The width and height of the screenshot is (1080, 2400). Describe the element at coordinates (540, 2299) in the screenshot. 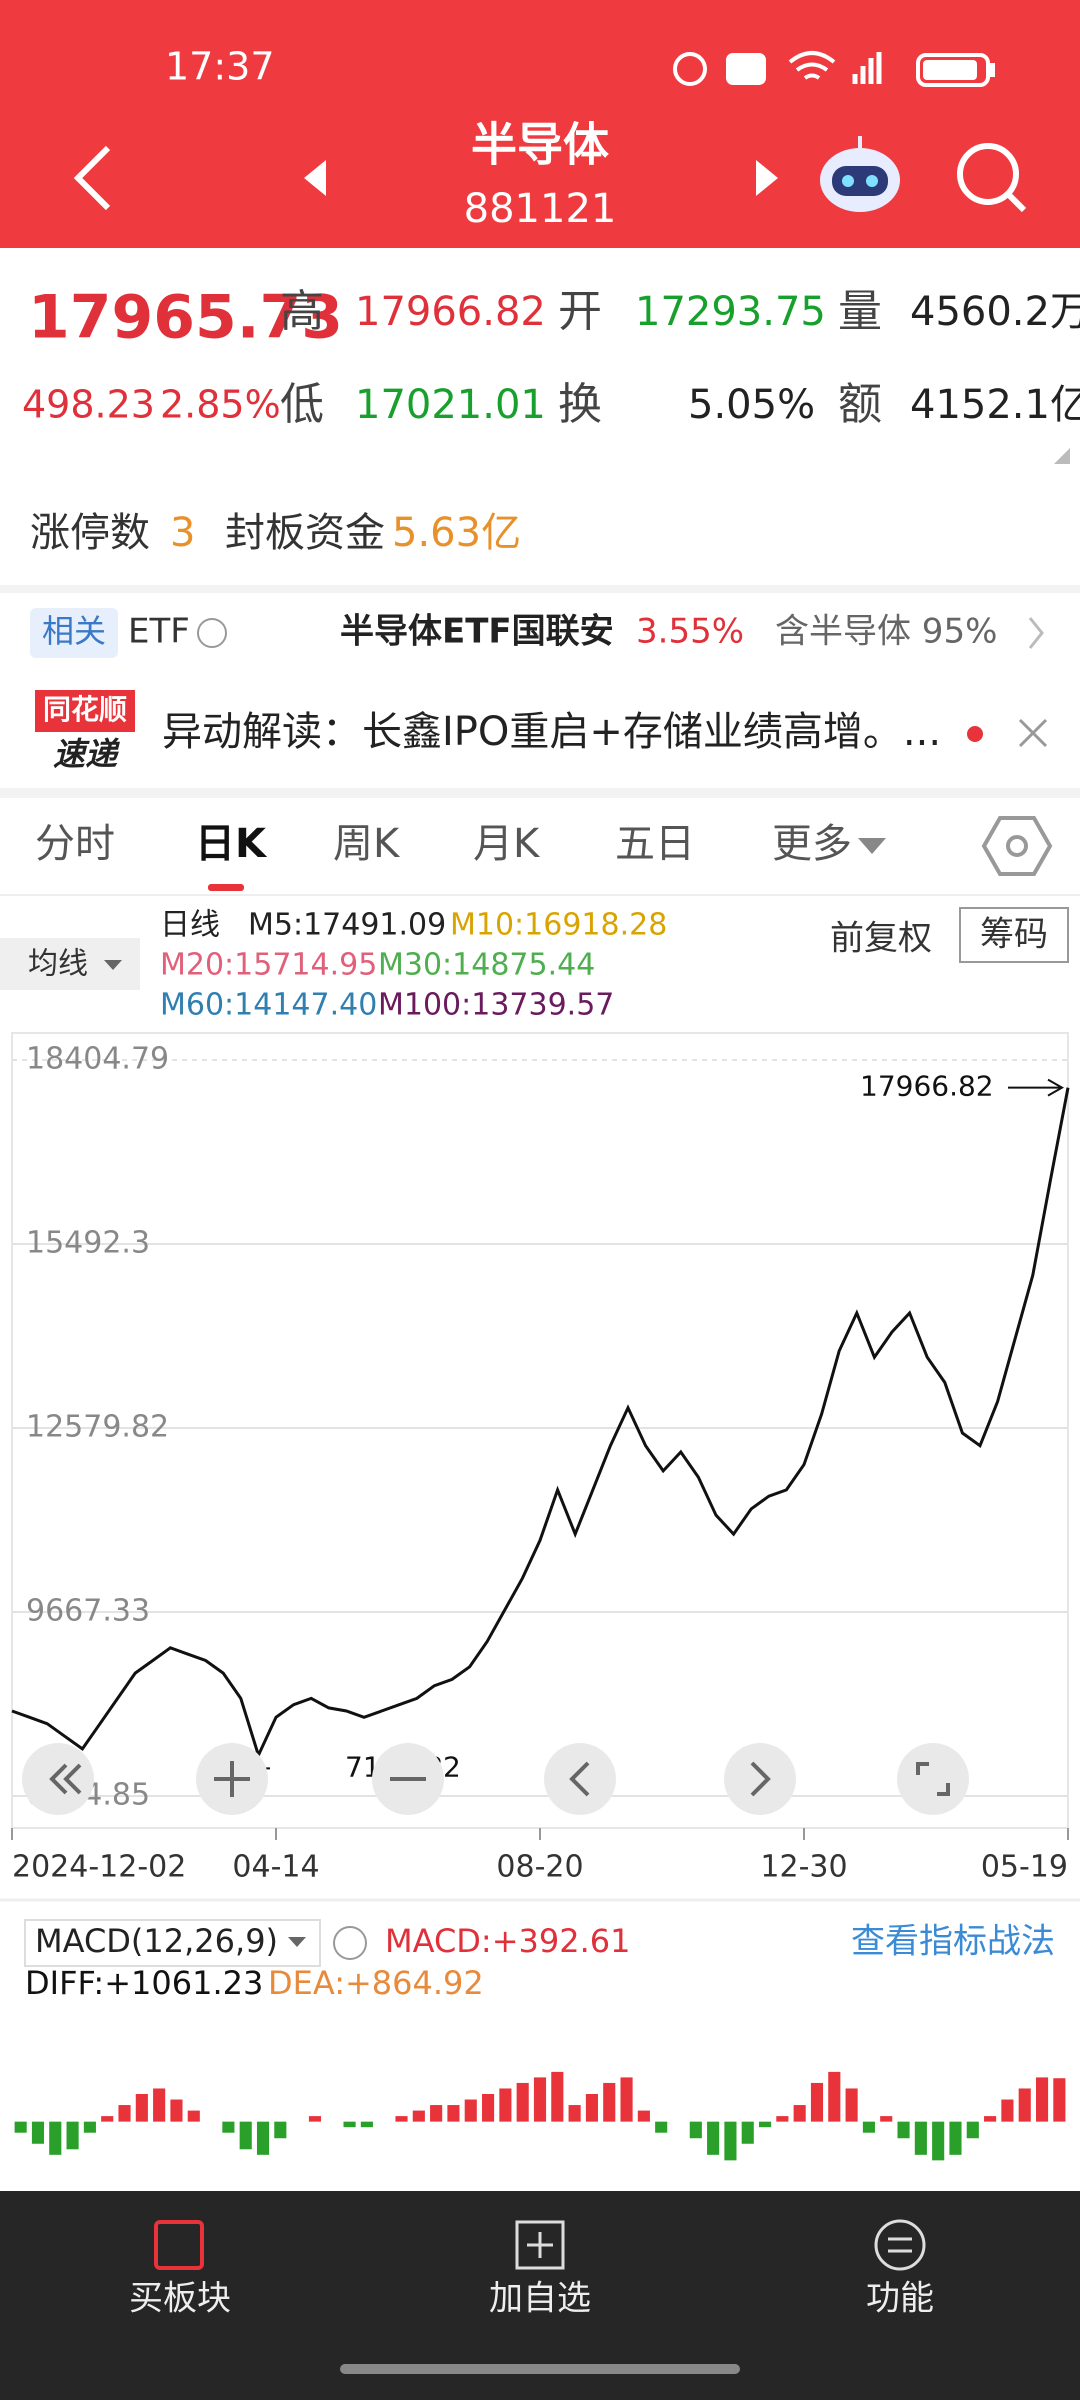

I see `nav-item: 加自选` at that location.